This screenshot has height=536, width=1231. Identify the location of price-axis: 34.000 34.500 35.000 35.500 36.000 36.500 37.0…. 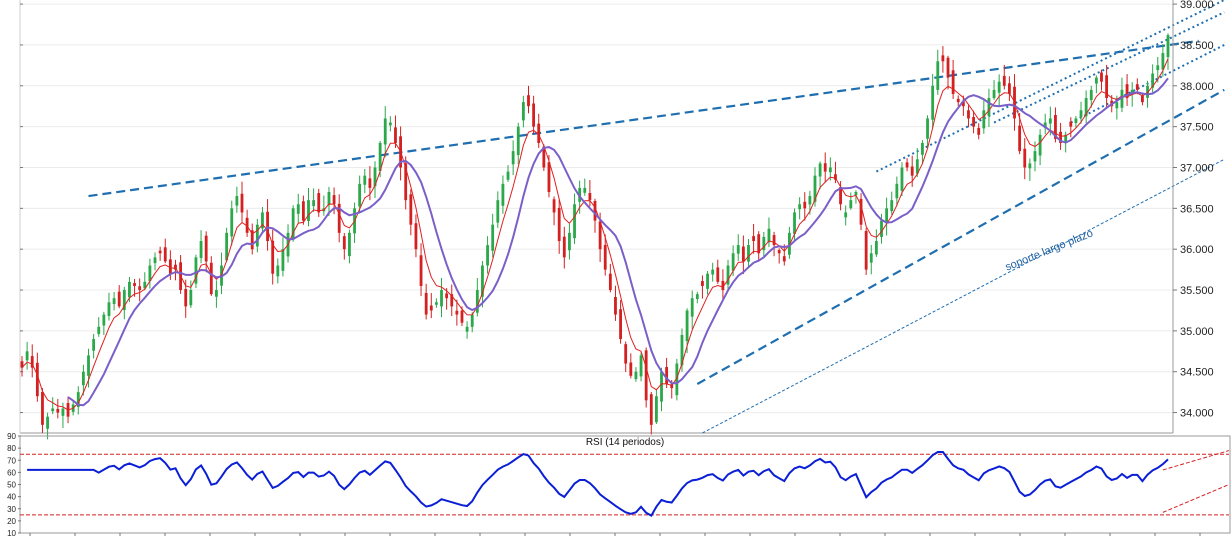
(1193, 216).